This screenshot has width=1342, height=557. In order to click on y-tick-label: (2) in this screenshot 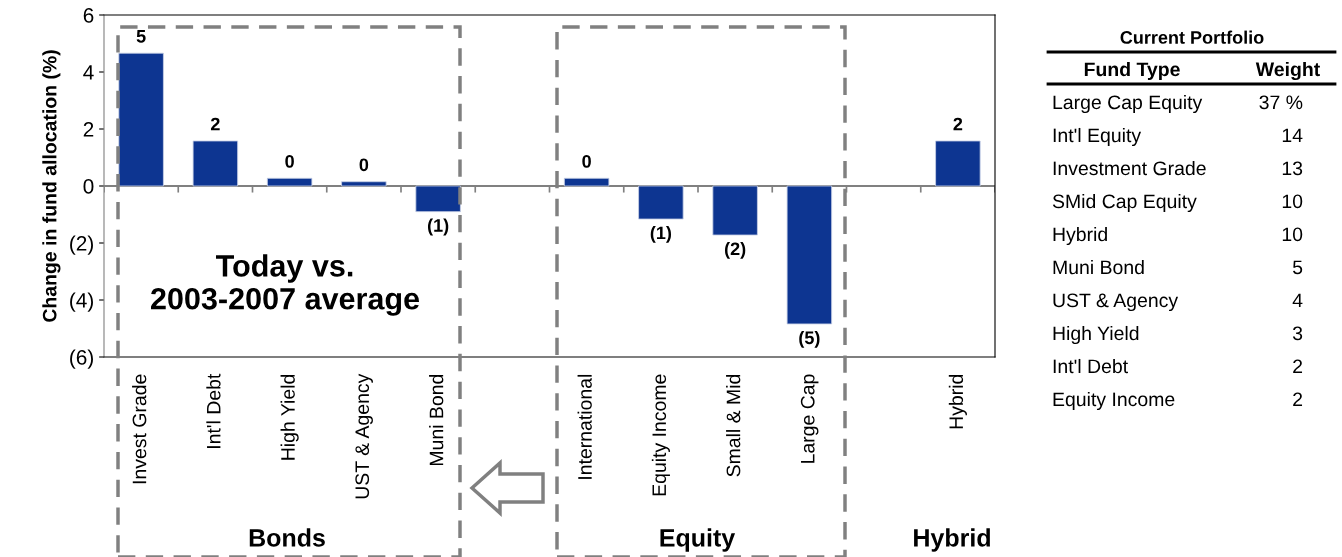, I will do `click(81, 245)`.